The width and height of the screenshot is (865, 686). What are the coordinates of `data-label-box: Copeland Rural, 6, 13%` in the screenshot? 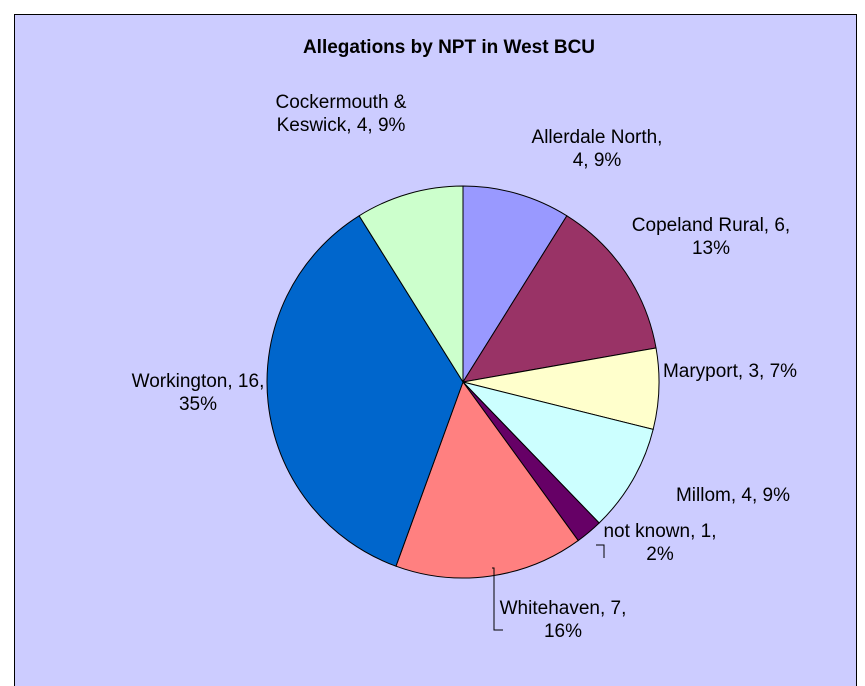 It's located at (711, 237).